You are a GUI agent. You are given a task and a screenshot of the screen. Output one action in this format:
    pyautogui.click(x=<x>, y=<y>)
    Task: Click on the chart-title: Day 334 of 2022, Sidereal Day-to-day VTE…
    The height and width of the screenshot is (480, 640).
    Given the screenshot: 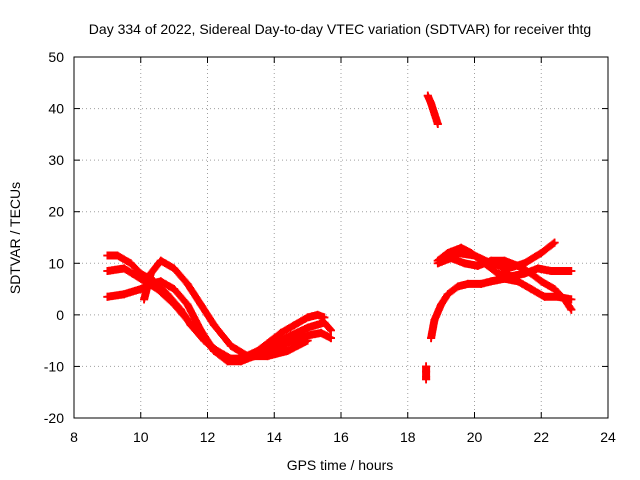 What is the action you would take?
    pyautogui.click(x=340, y=29)
    